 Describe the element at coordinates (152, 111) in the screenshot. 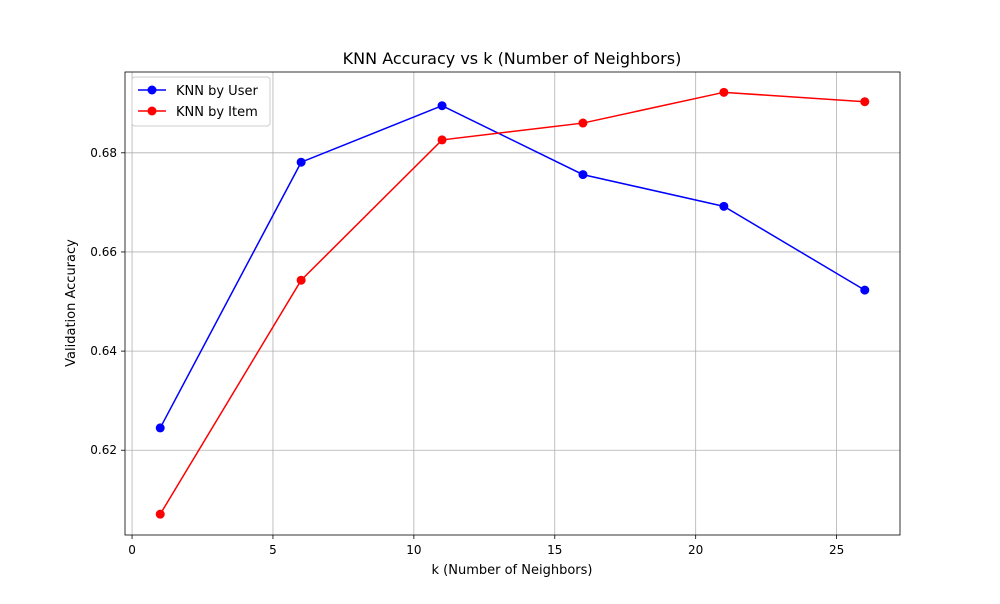

I see `legend-marker-knn-by-item` at that location.